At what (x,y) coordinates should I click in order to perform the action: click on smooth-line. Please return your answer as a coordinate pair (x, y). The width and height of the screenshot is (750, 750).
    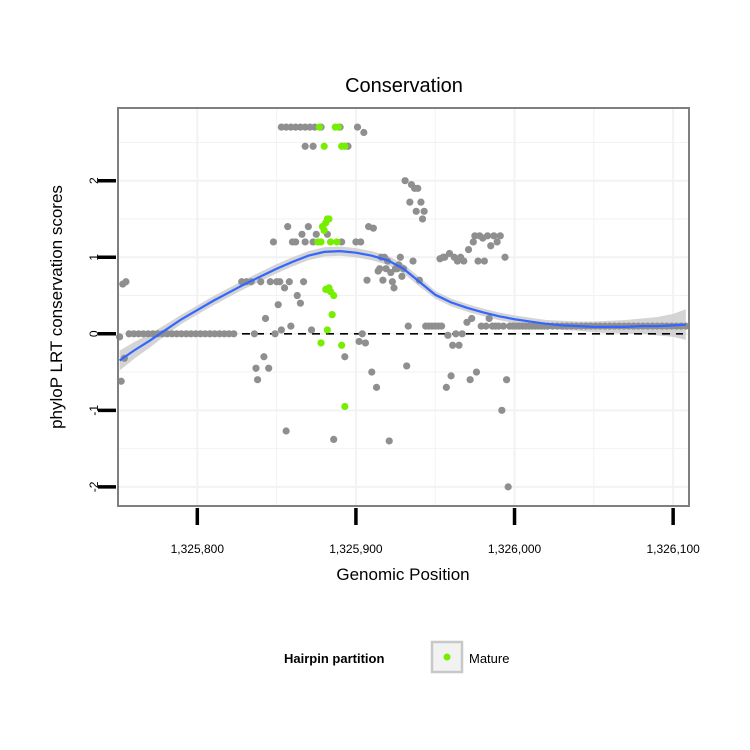
    Looking at the image, I should click on (402, 306).